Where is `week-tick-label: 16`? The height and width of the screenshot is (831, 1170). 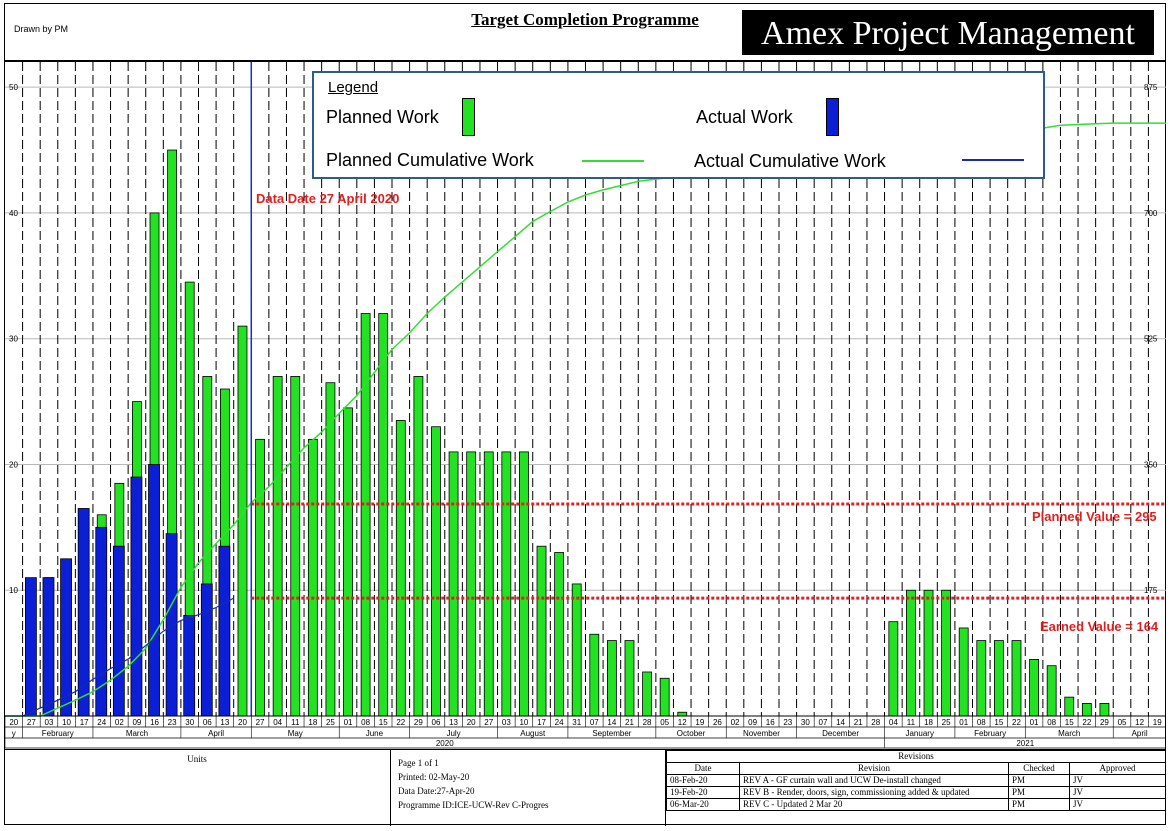 week-tick-label: 16 is located at coordinates (770, 722).